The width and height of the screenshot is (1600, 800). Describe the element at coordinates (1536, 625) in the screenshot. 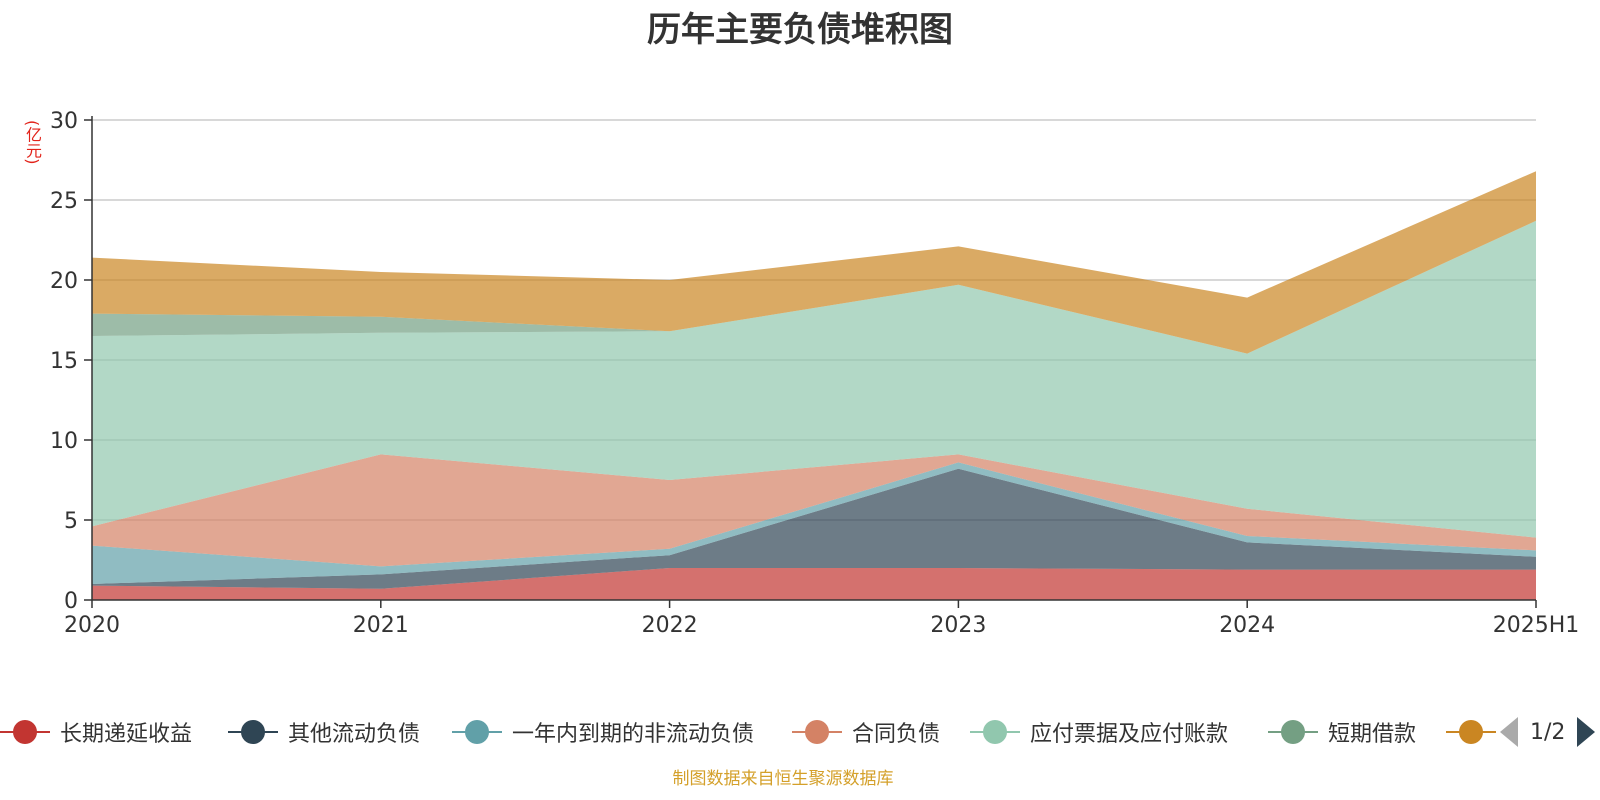

I see `x-tick-label: 2025H1` at that location.